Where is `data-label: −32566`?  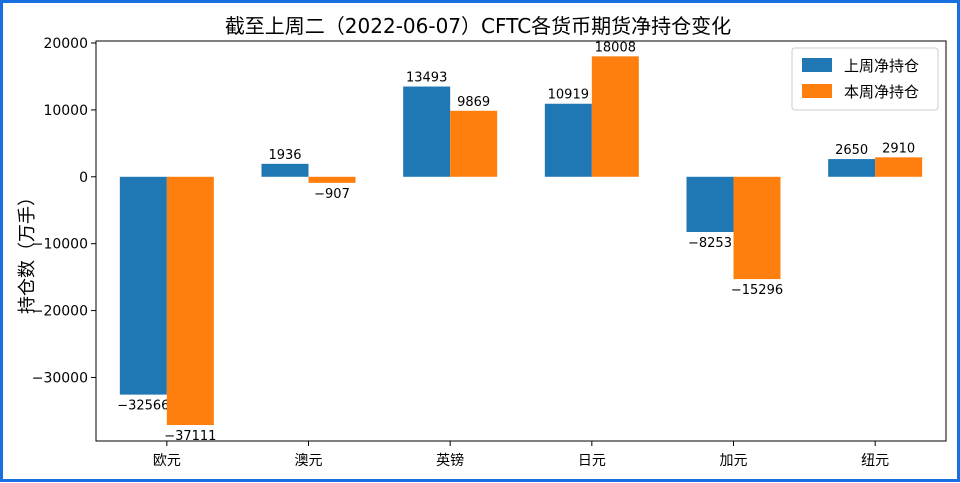
data-label: −32566 is located at coordinates (143, 406).